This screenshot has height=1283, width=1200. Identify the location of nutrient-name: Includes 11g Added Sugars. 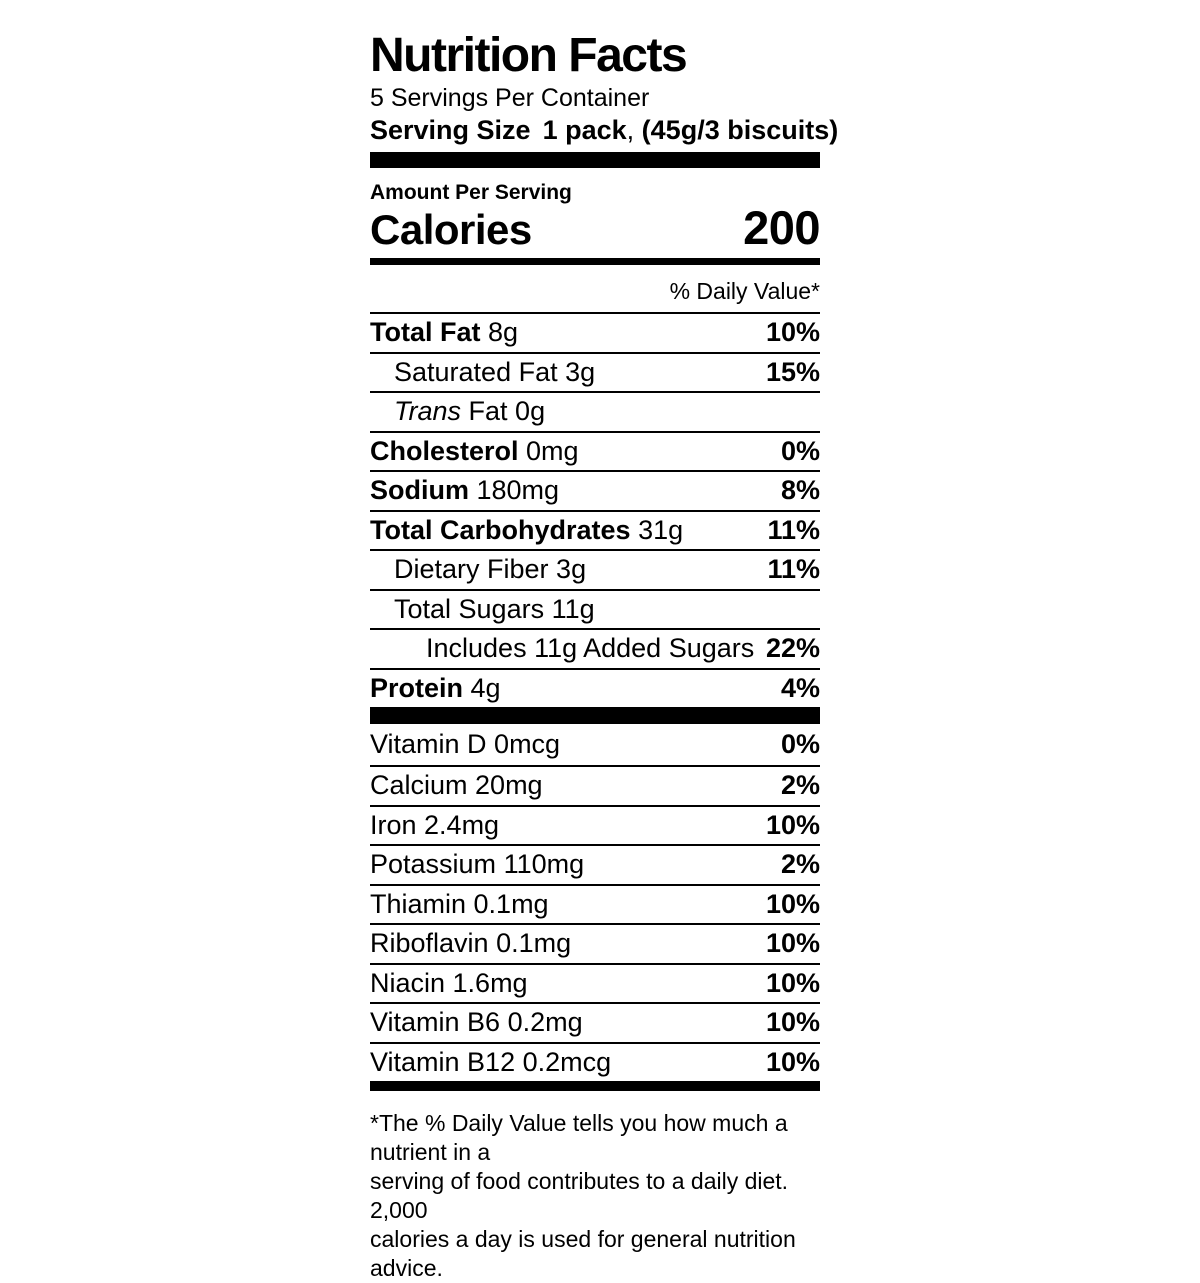
(590, 648).